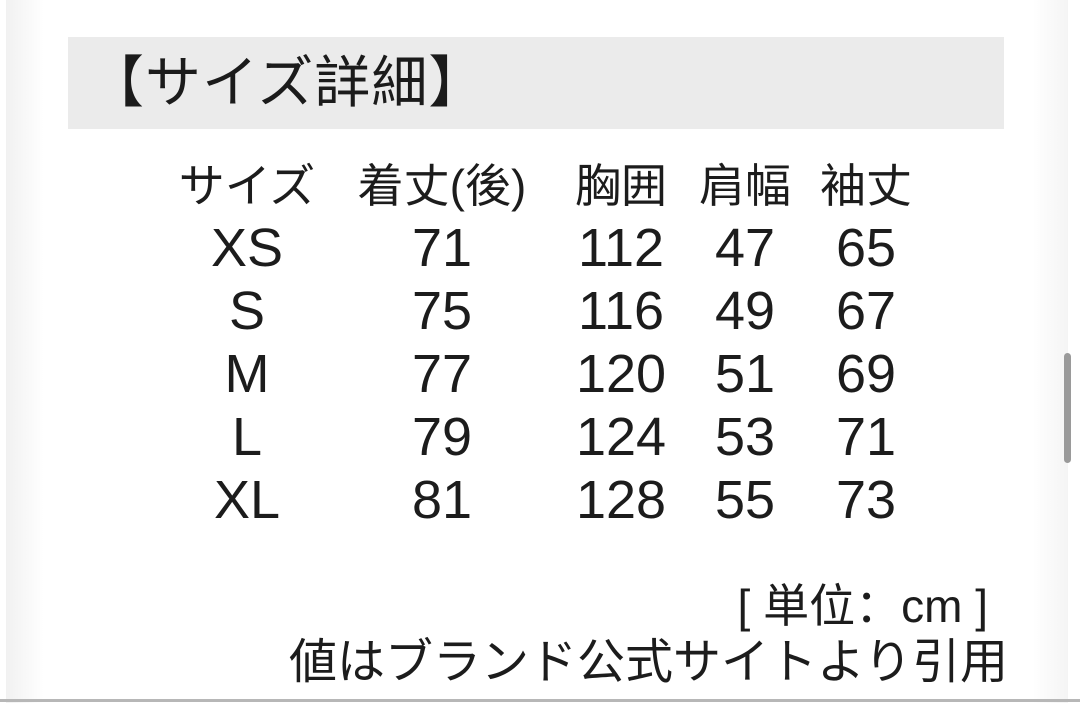  I want to click on col-header-size: サイズ, so click(247, 186).